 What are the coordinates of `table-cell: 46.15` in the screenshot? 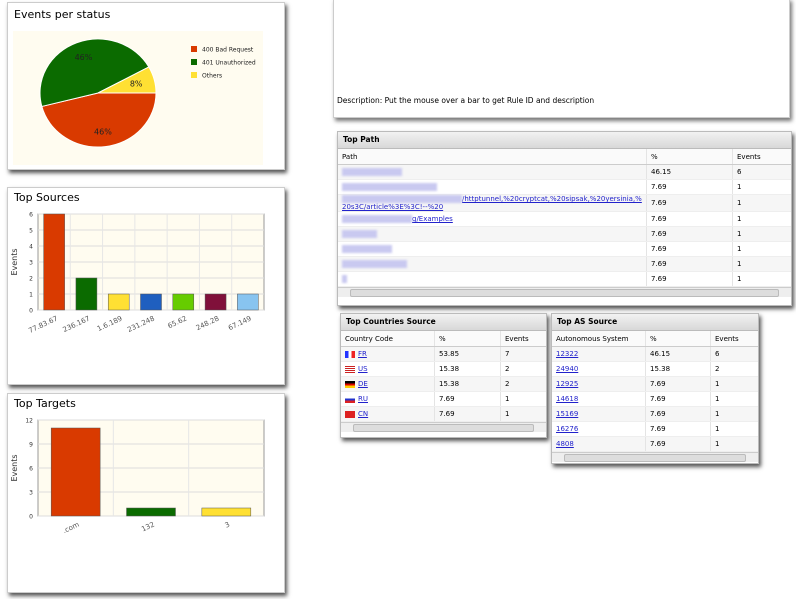 It's located at (689, 172).